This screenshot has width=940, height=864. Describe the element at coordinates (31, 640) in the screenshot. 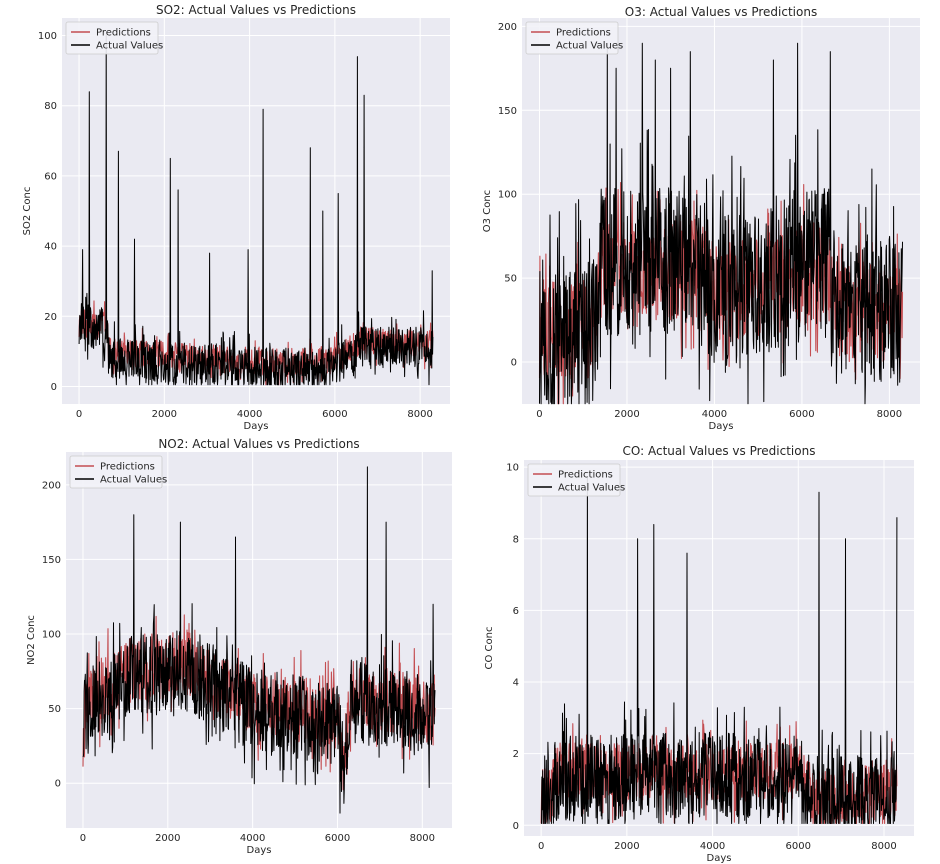

I see `y-axis-label: NO2 Conc` at that location.